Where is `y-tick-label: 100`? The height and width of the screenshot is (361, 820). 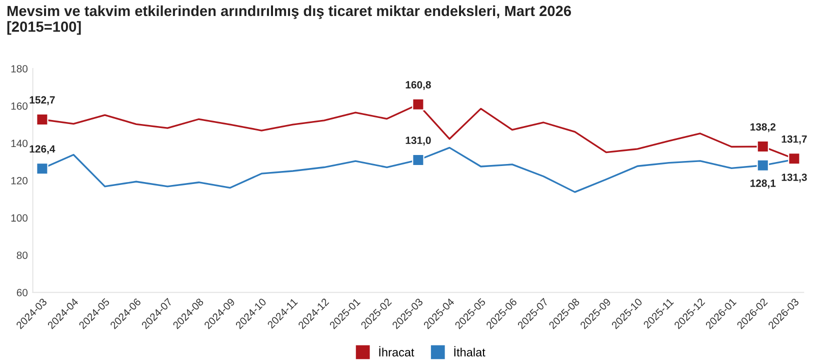
y-tick-label: 100 is located at coordinates (19, 218).